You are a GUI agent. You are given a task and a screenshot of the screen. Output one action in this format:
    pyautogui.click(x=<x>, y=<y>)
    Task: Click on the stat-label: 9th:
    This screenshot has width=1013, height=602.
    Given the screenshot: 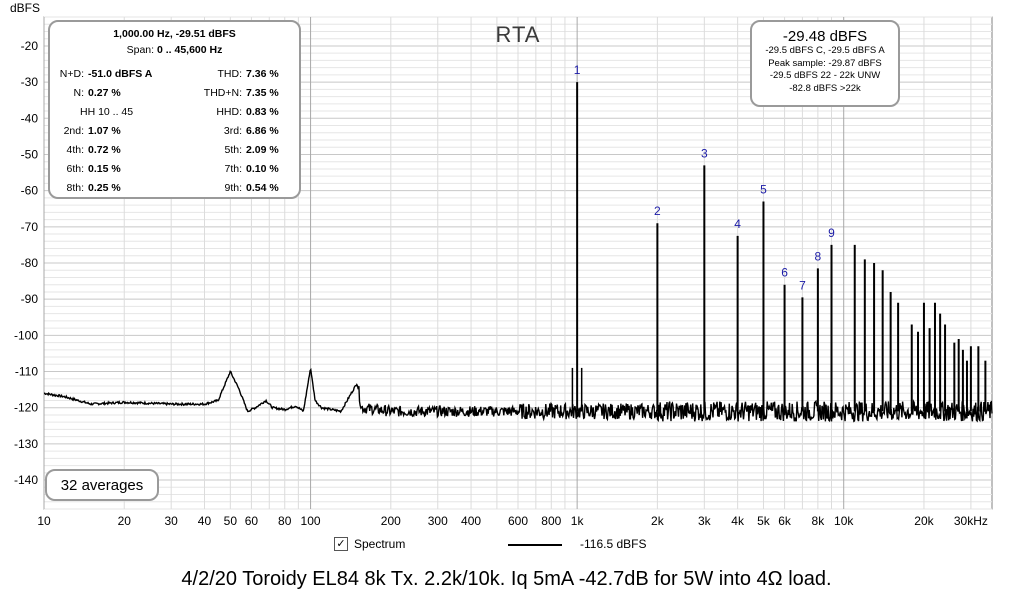 What is the action you would take?
    pyautogui.click(x=233, y=188)
    